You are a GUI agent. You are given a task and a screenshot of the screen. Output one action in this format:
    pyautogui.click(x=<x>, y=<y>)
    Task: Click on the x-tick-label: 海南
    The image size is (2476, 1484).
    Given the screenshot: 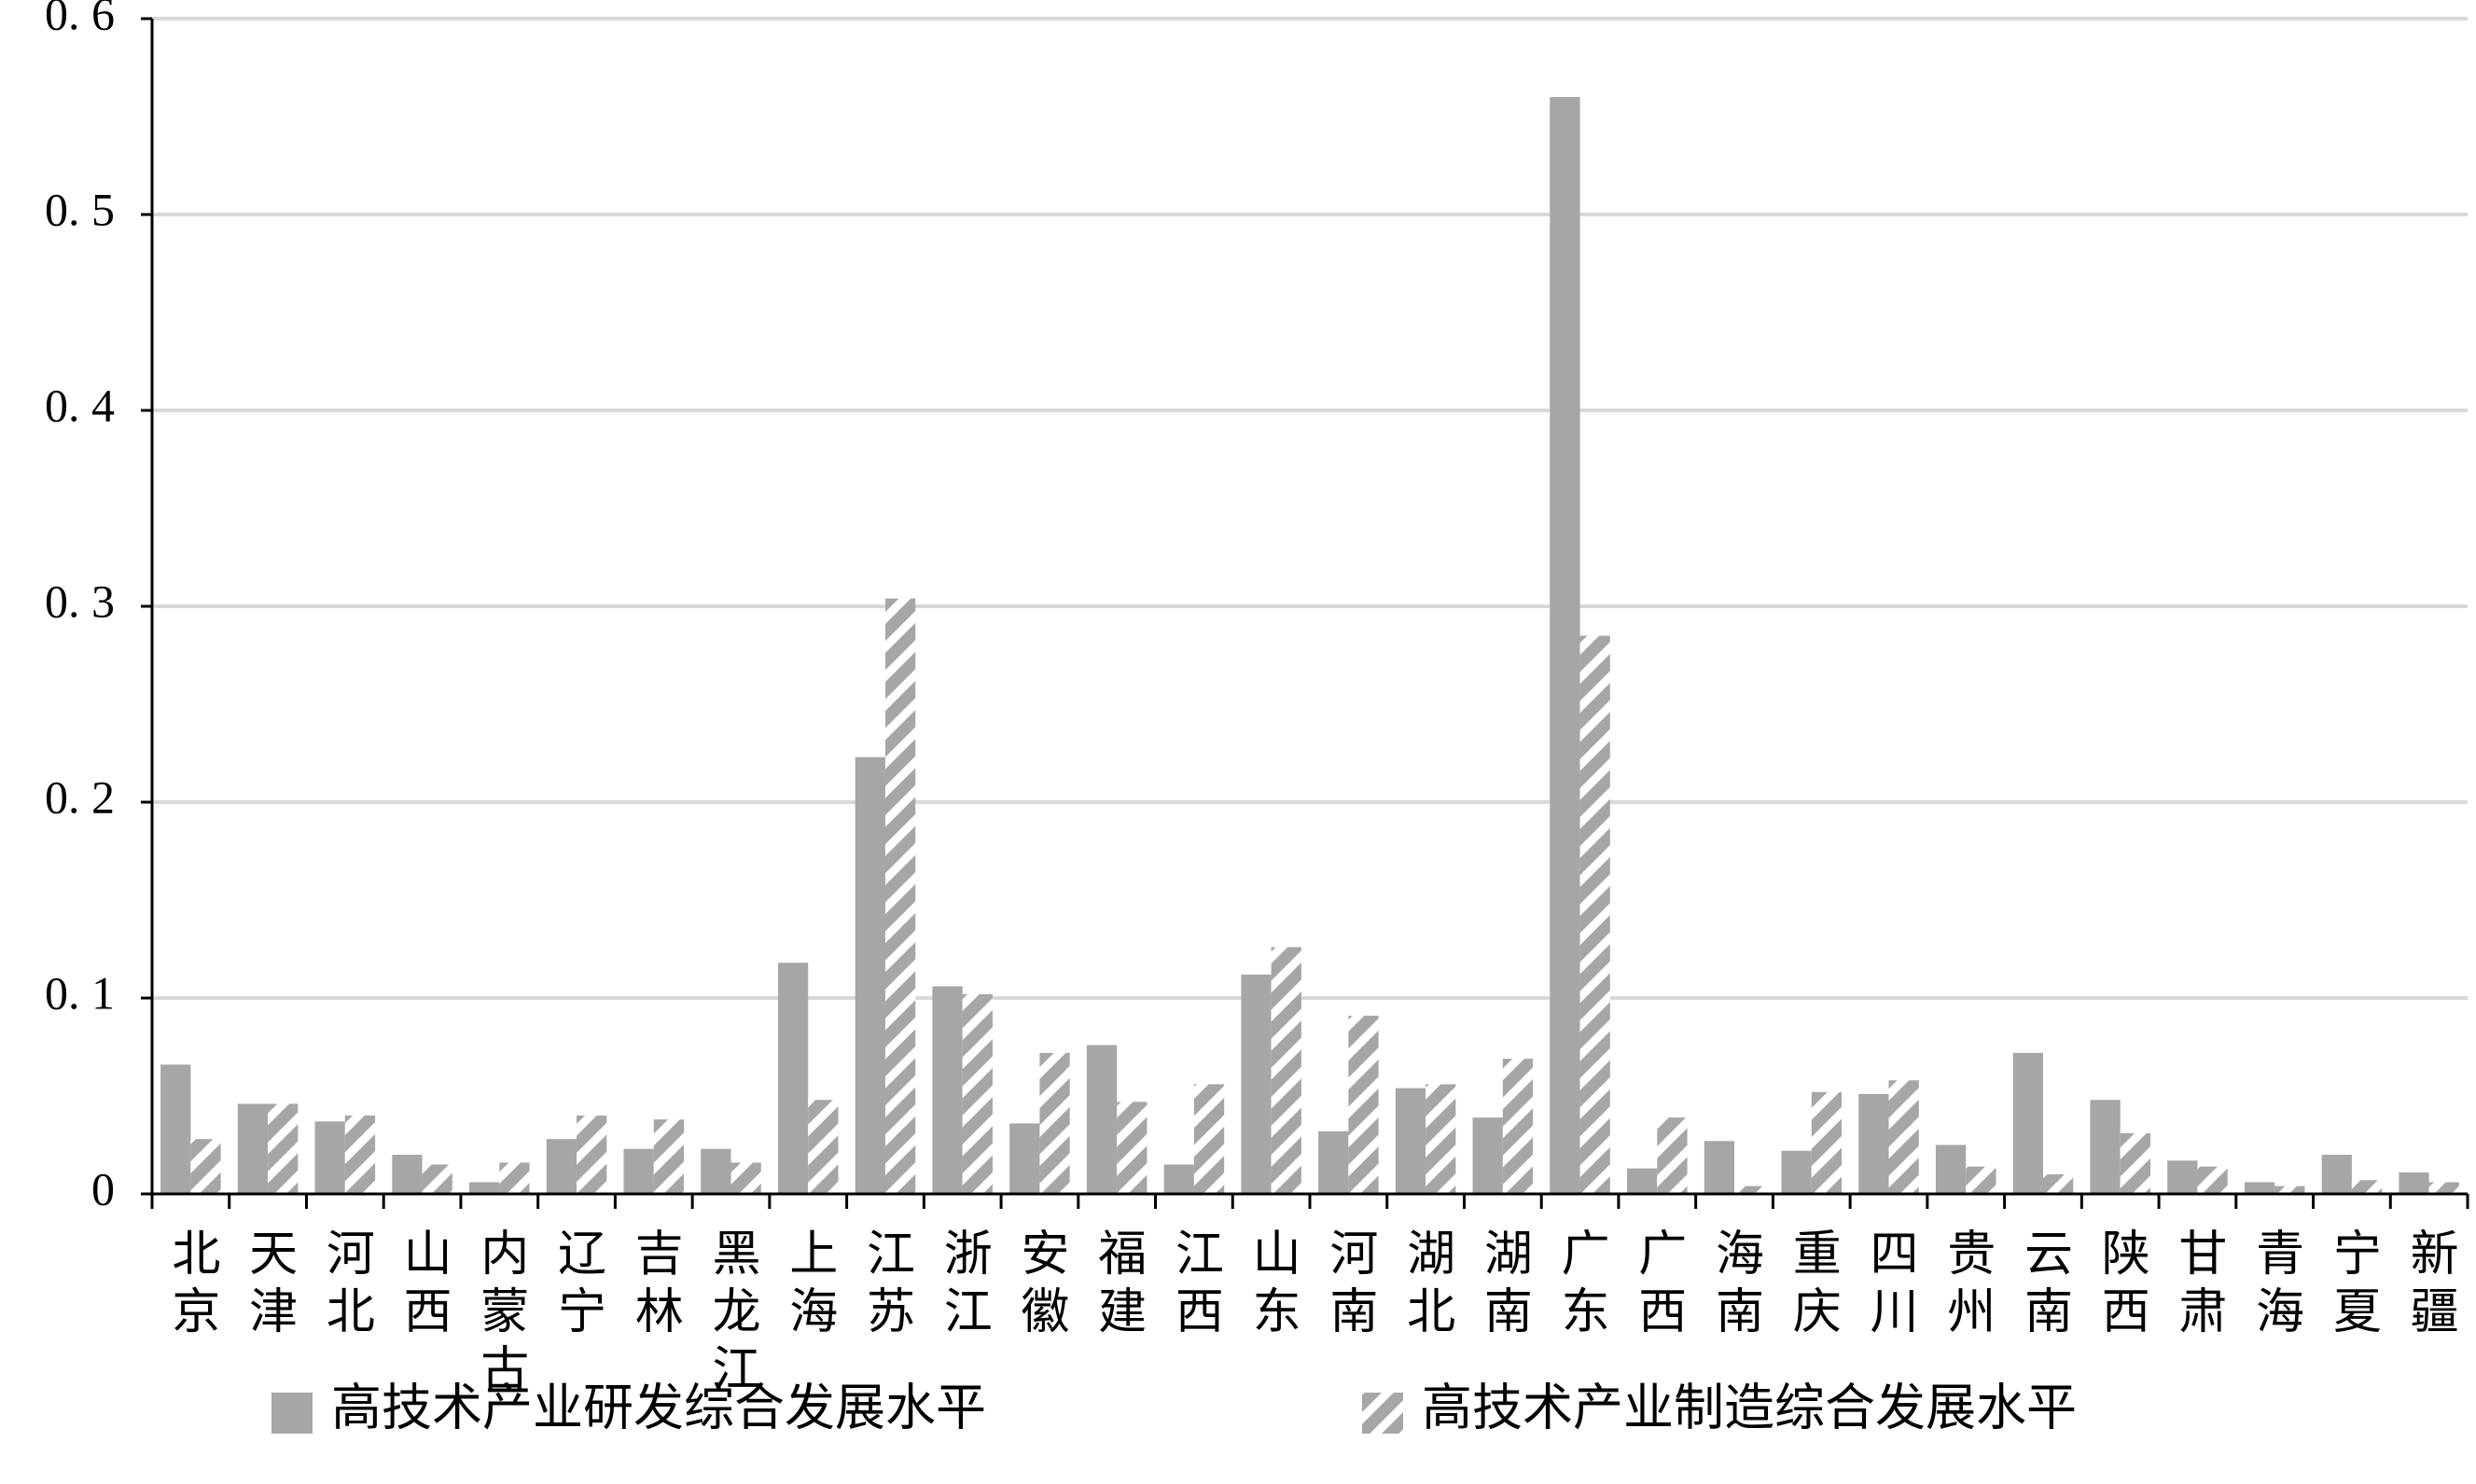 What is the action you would take?
    pyautogui.click(x=1735, y=1285)
    